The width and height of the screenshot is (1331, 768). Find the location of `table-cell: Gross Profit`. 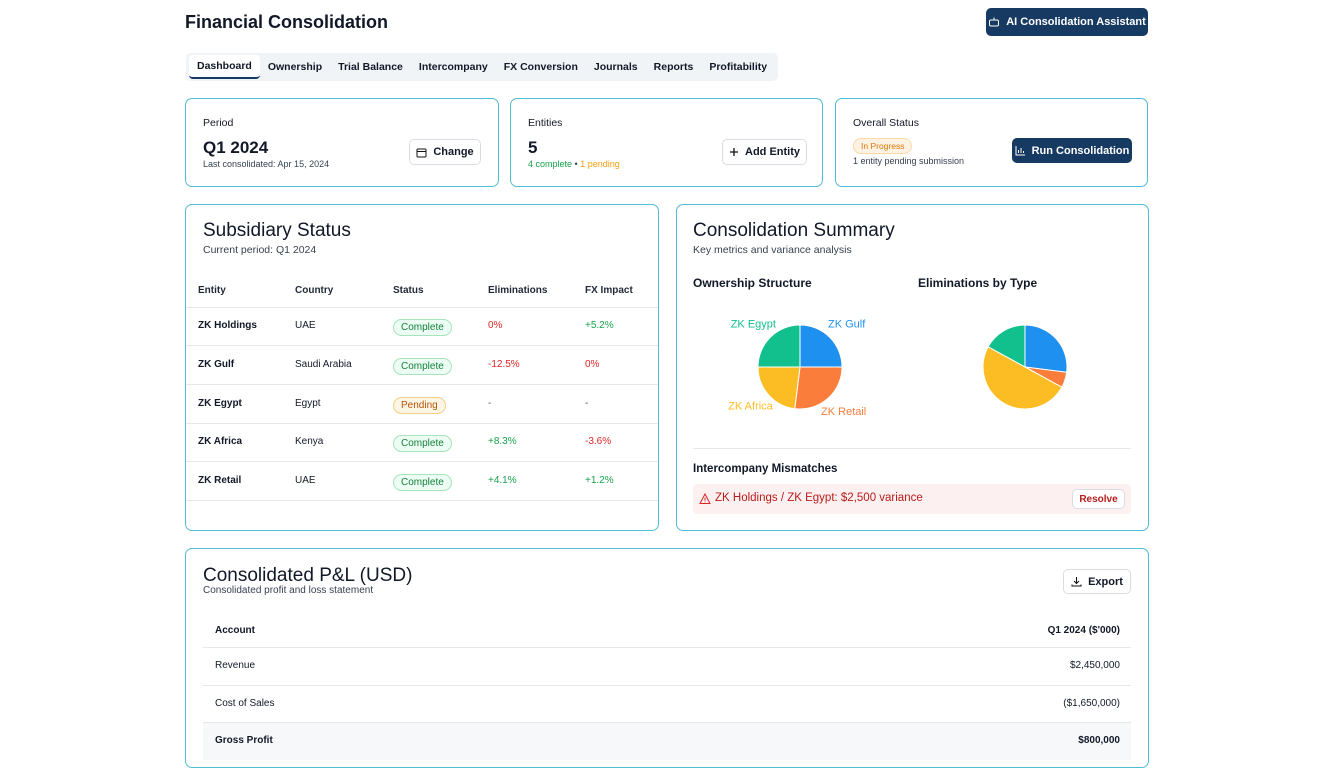

table-cell: Gross Profit is located at coordinates (244, 740).